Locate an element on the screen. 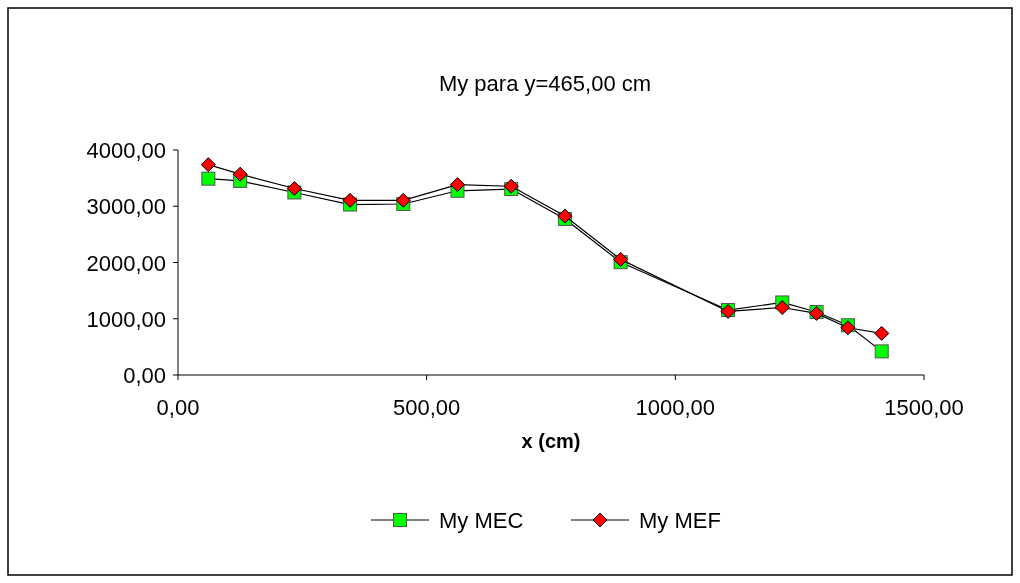  x-tick-label: 500,00 is located at coordinates (427, 407).